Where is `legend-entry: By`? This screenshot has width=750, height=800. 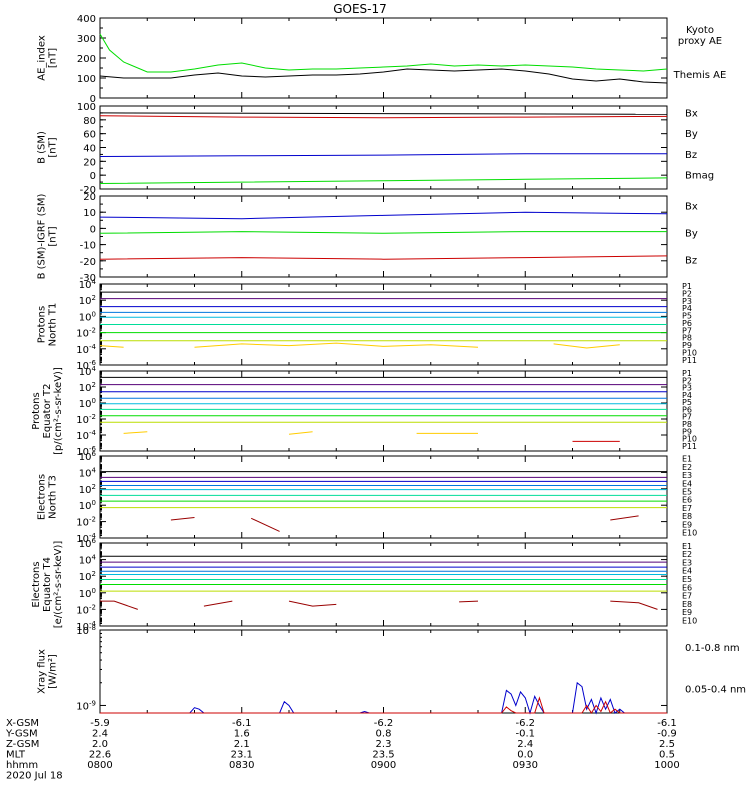 legend-entry: By is located at coordinates (691, 134).